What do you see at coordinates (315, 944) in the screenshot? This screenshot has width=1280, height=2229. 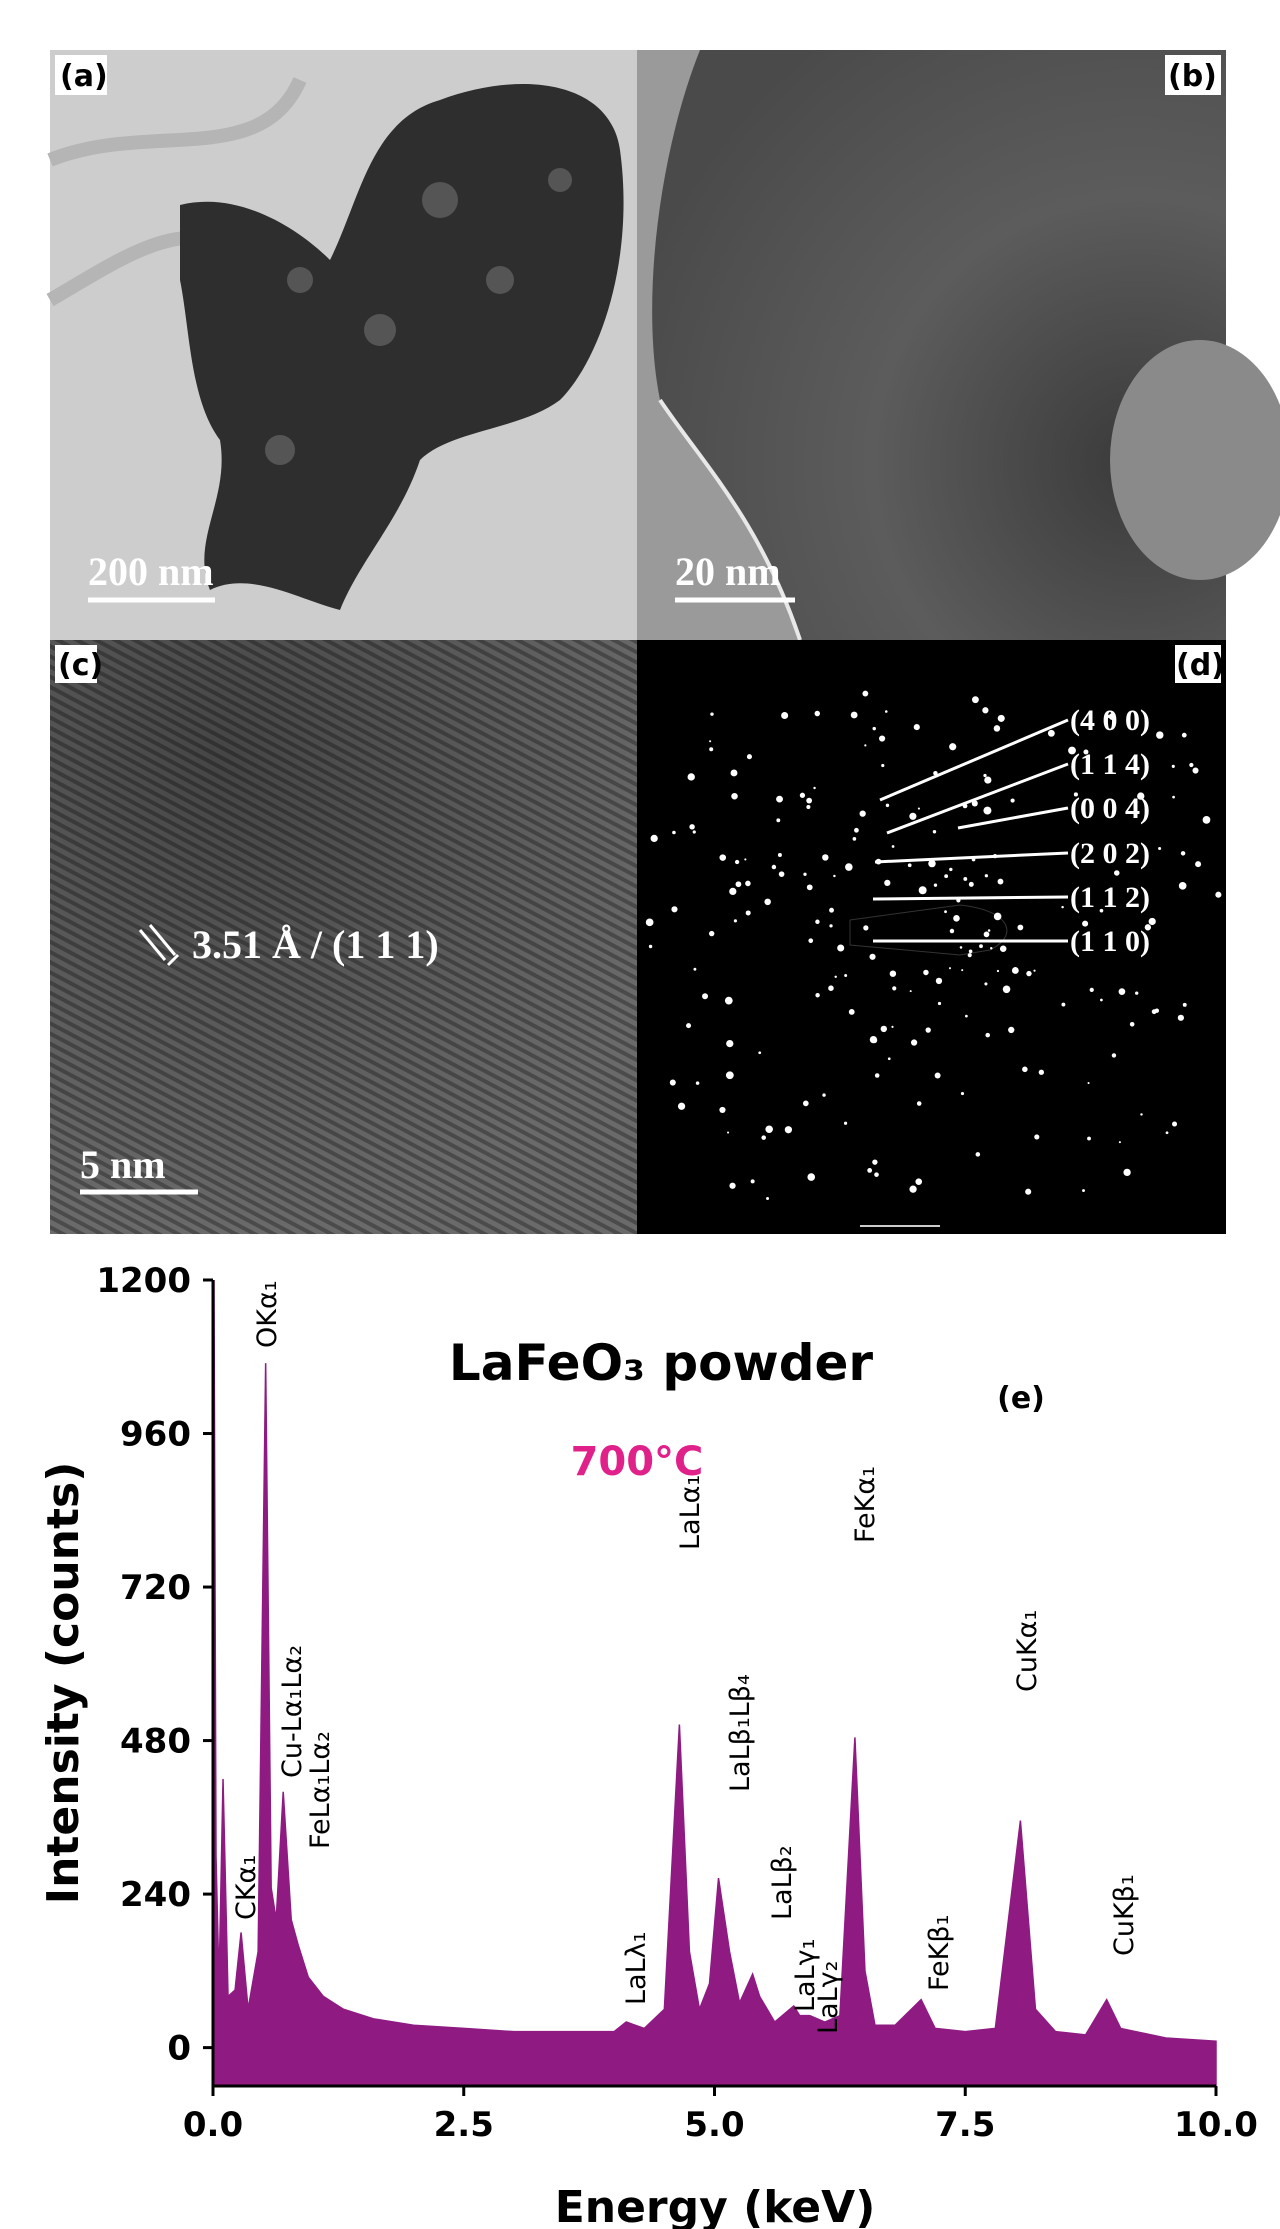 I see `lattice-annotation: 3.51 Å / (1 1 1)` at bounding box center [315, 944].